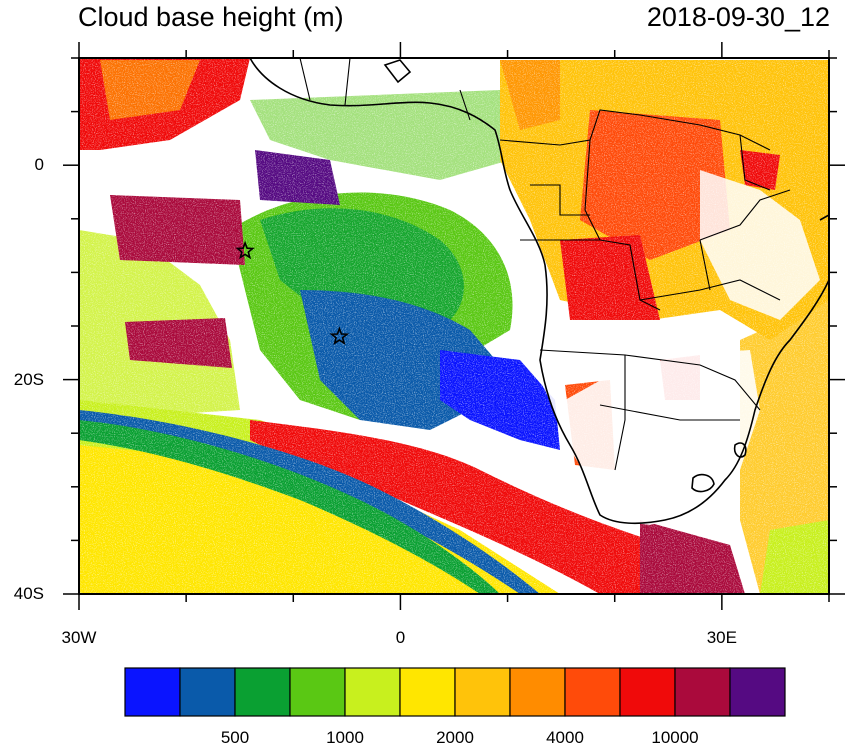 The height and width of the screenshot is (750, 850). Describe the element at coordinates (28, 379) in the screenshot. I see `latitude-tick-label: 20S` at that location.